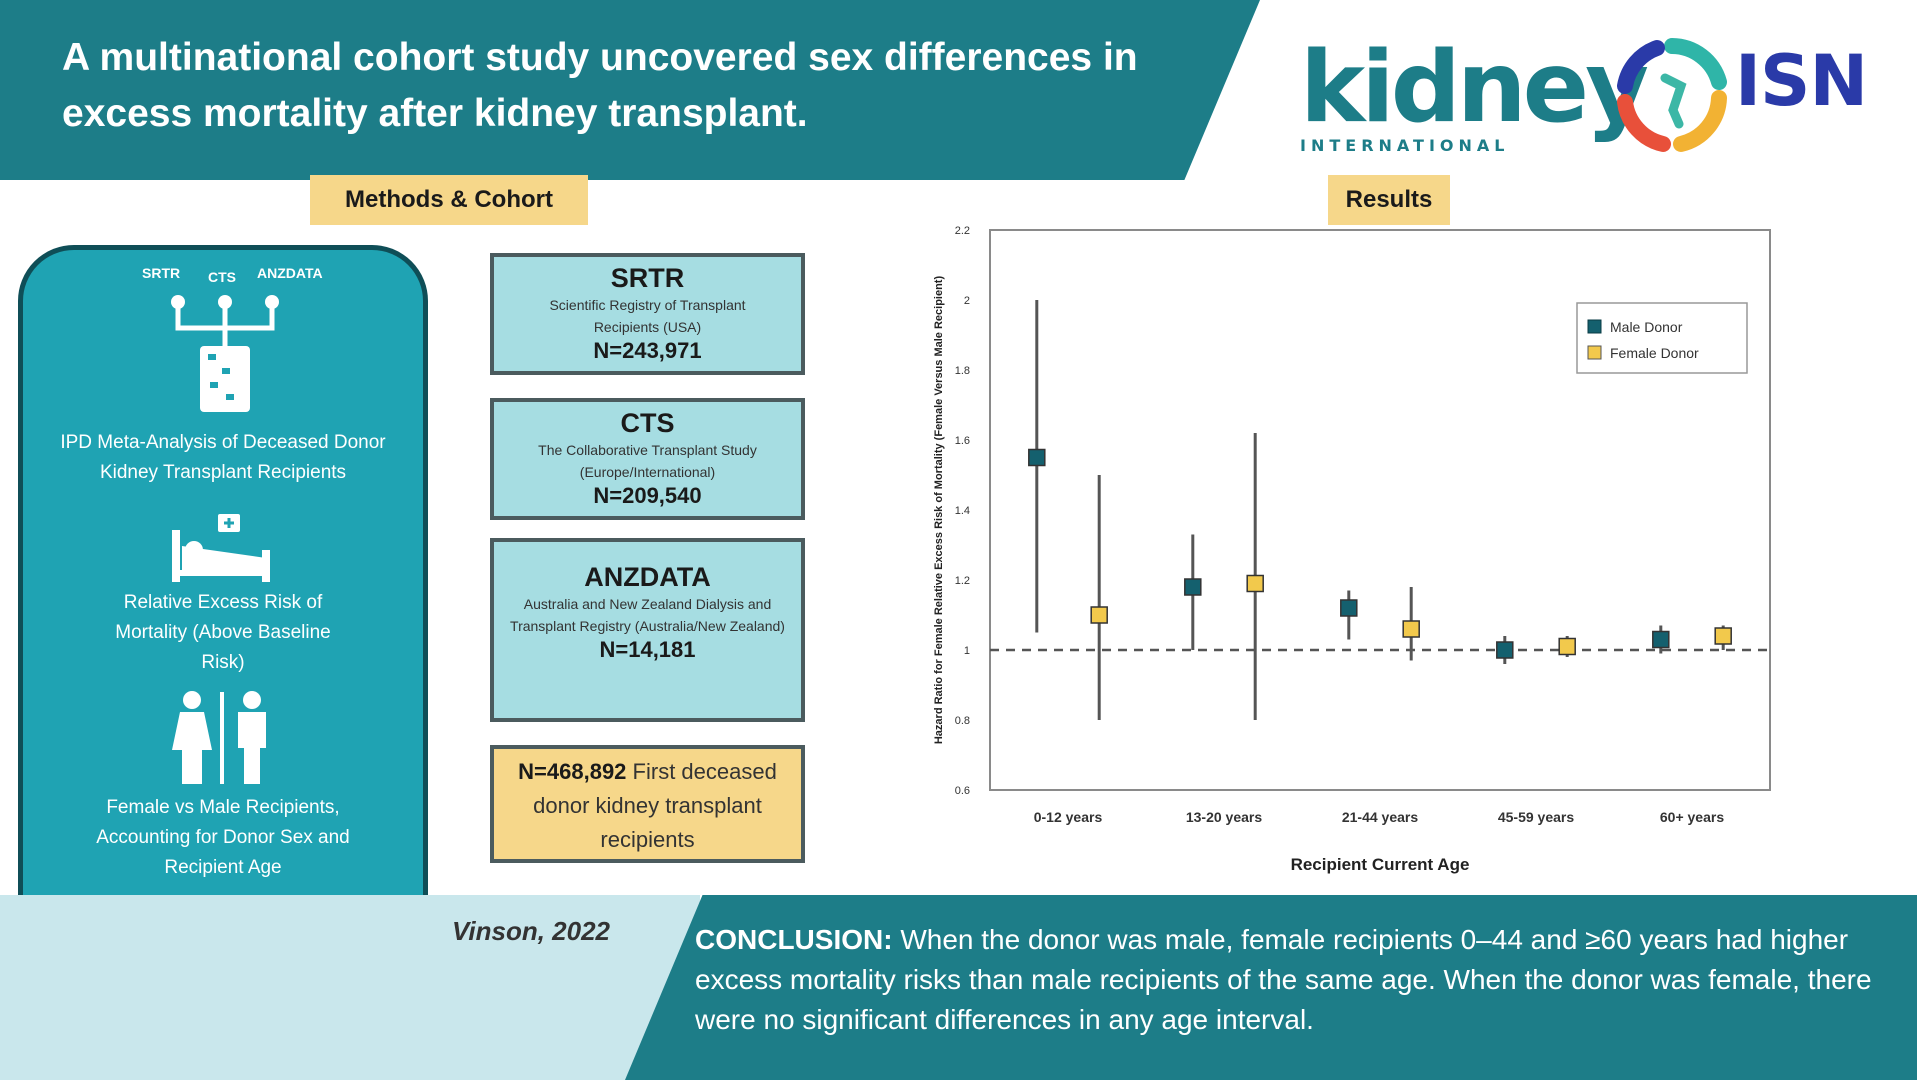 This screenshot has height=1080, width=1917. Describe the element at coordinates (1692, 817) in the screenshot. I see `x-tick-label: 60+ years` at that location.